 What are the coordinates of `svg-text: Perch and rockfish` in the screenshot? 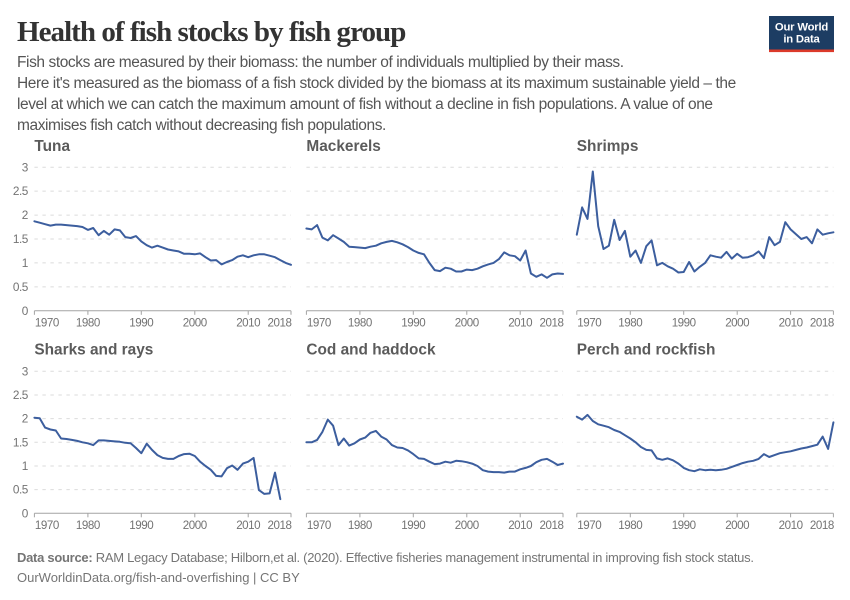 It's located at (646, 350).